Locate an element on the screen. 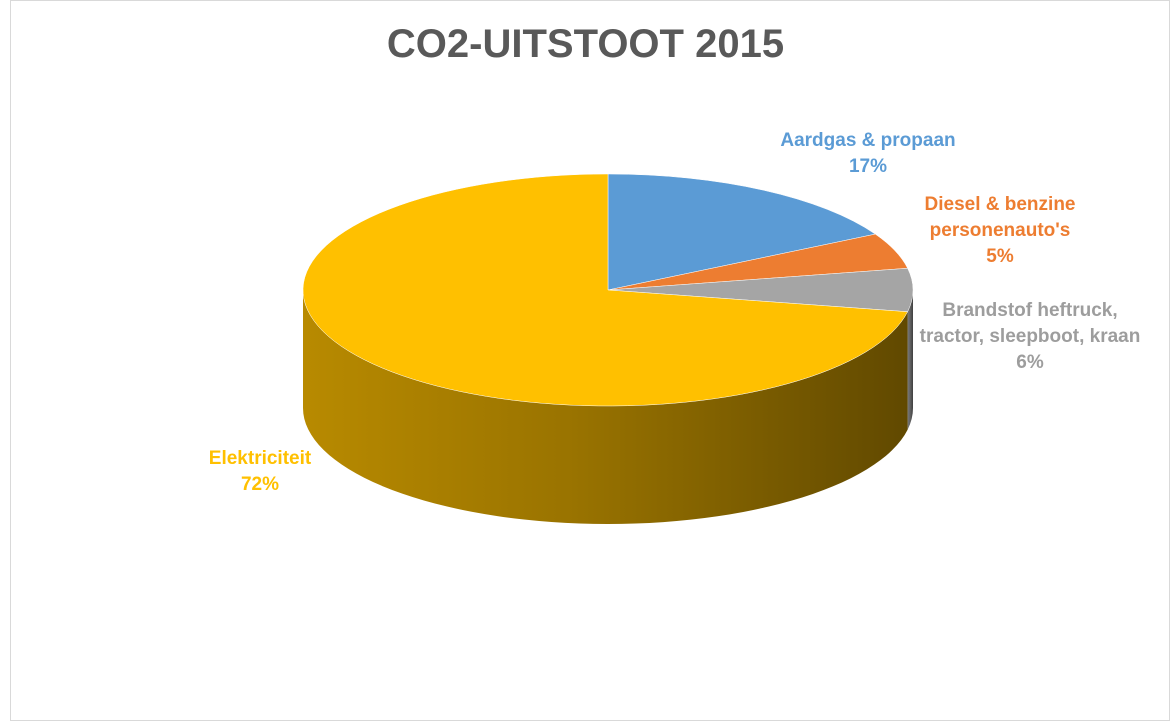  category-label: Aardgas & propaan is located at coordinates (868, 140).